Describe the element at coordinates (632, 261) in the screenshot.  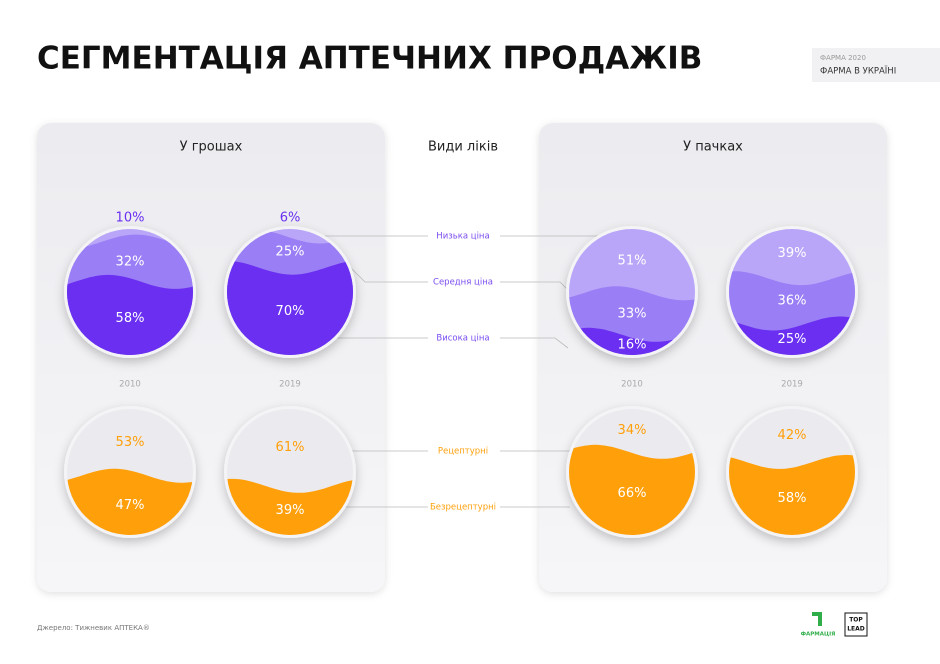
I see `value-label: 51%` at that location.